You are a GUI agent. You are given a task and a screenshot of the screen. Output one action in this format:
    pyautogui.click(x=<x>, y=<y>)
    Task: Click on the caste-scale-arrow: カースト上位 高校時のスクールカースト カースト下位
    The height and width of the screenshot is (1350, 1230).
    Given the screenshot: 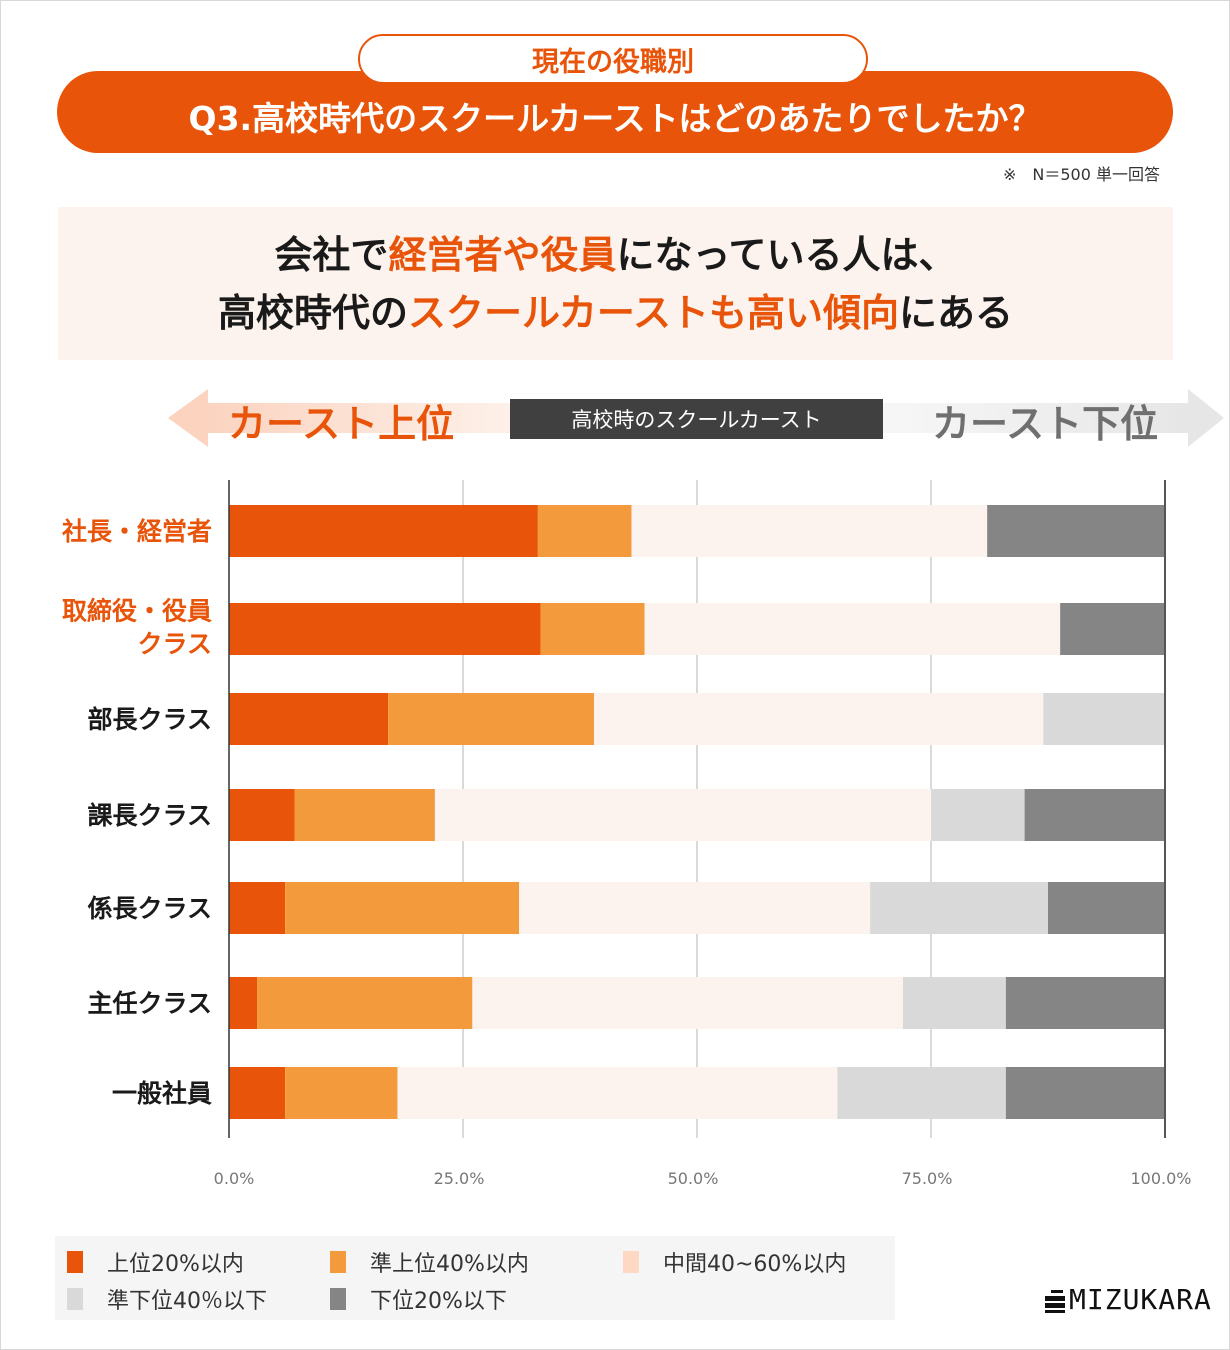 What is the action you would take?
    pyautogui.click(x=615, y=420)
    